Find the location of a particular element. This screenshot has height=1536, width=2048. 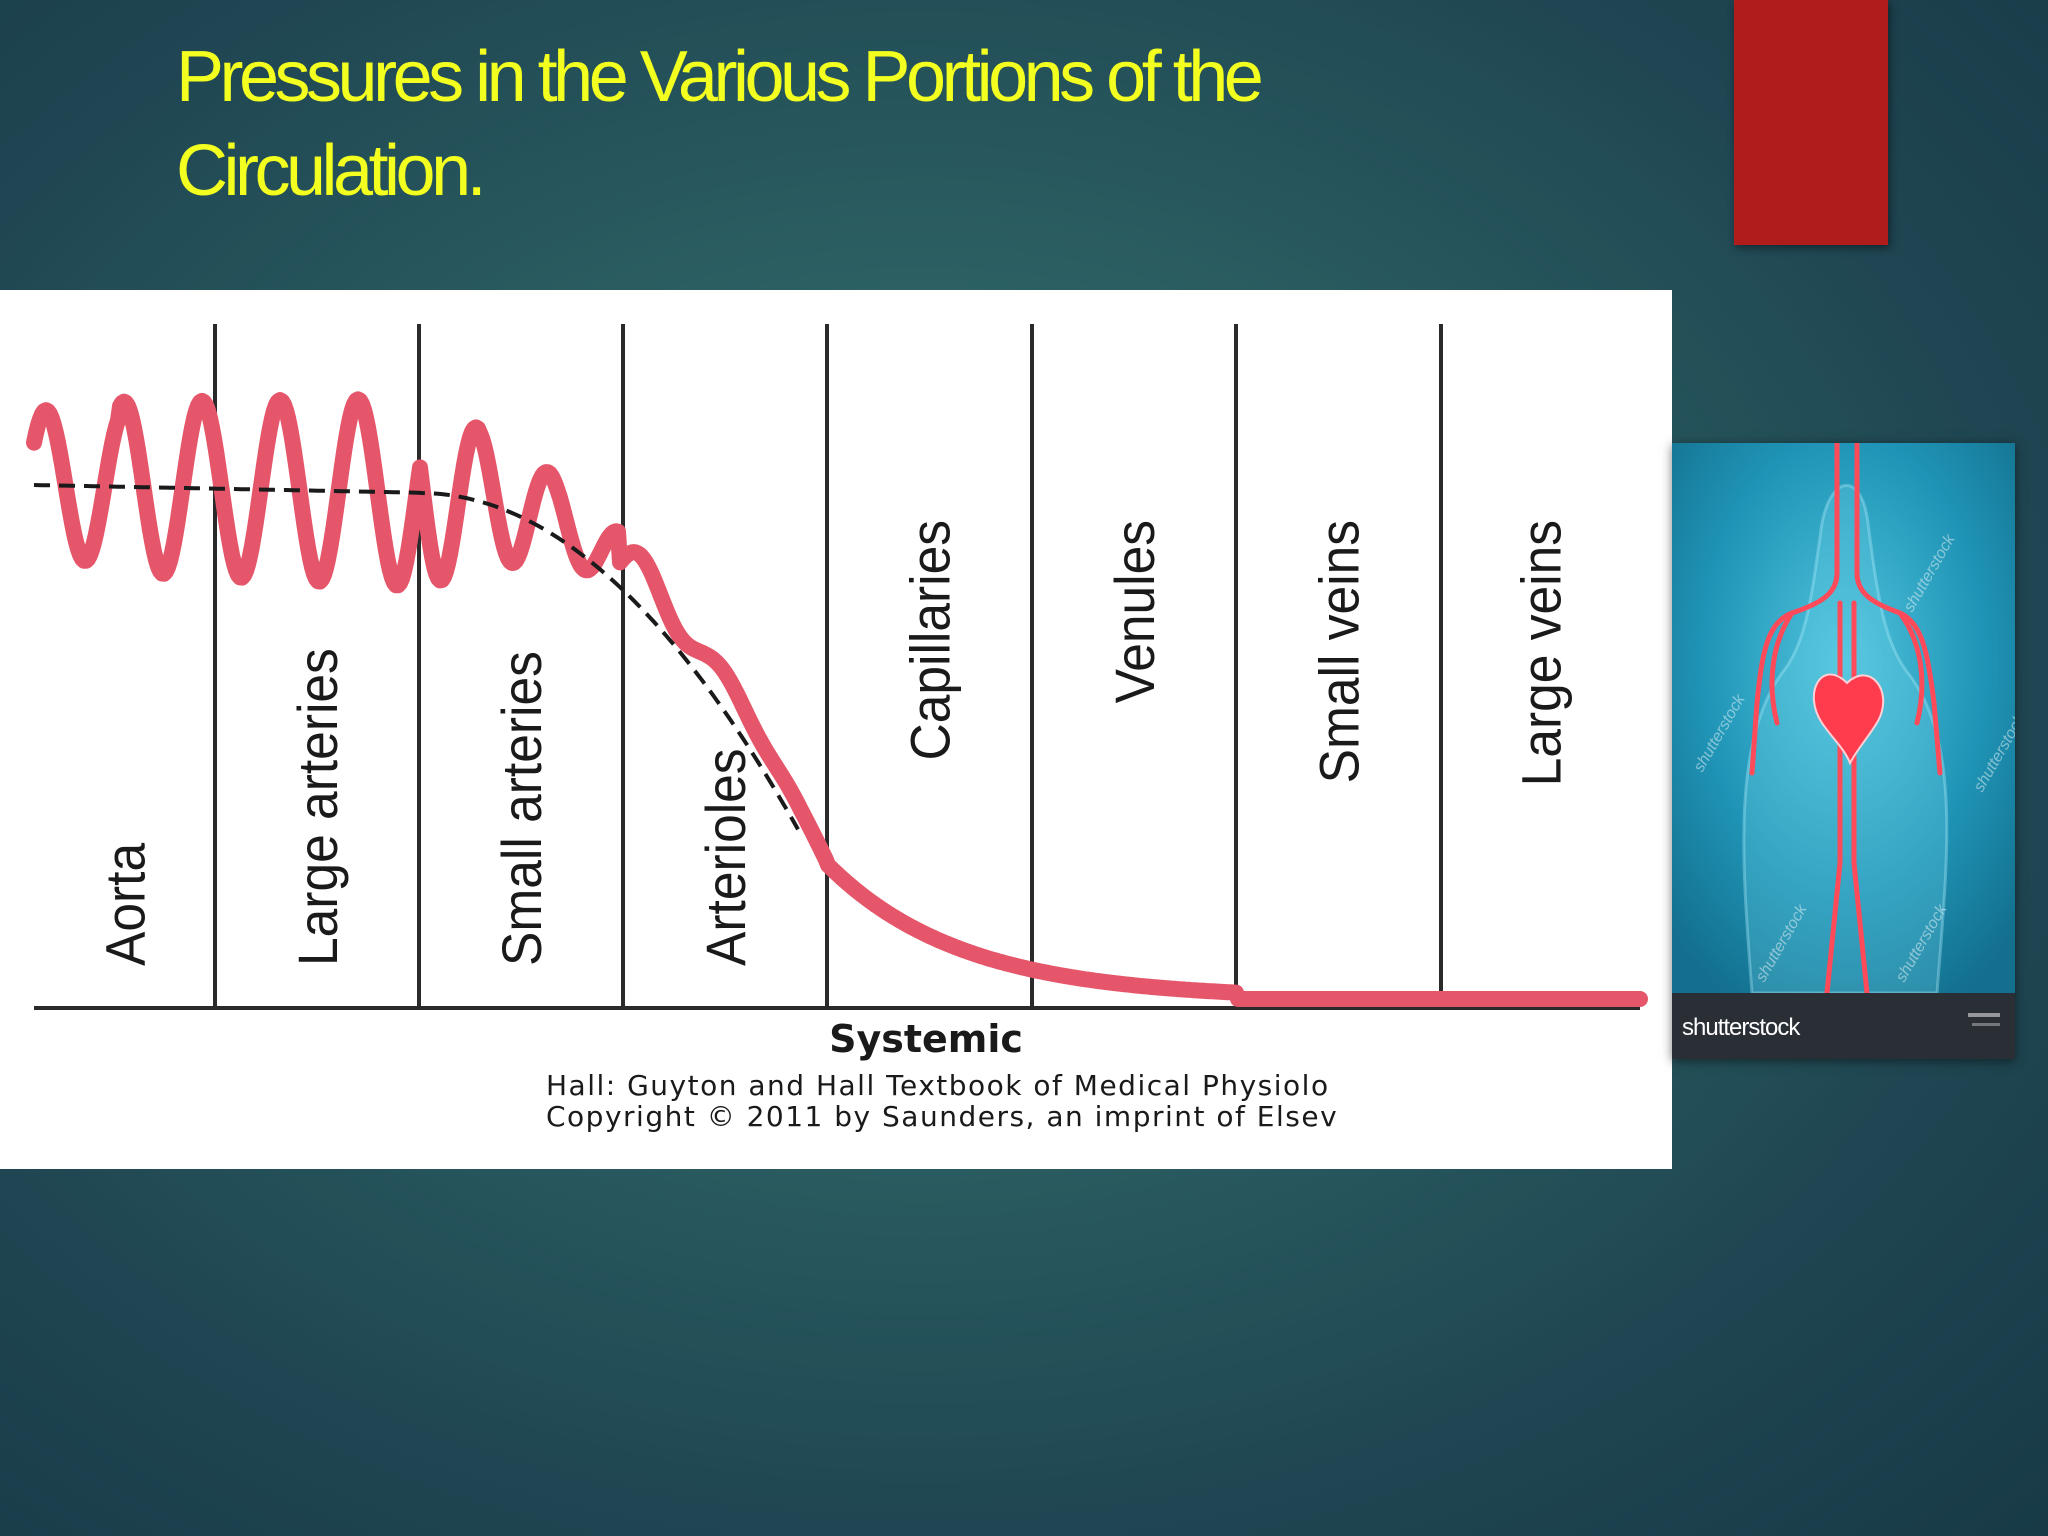

segment-label: Large arteries is located at coordinates (318, 807).